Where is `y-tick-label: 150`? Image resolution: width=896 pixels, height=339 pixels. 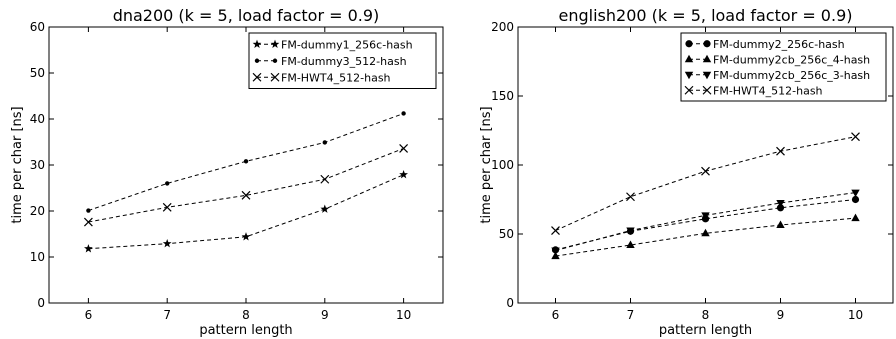 y-tick-label: 150 is located at coordinates (502, 96).